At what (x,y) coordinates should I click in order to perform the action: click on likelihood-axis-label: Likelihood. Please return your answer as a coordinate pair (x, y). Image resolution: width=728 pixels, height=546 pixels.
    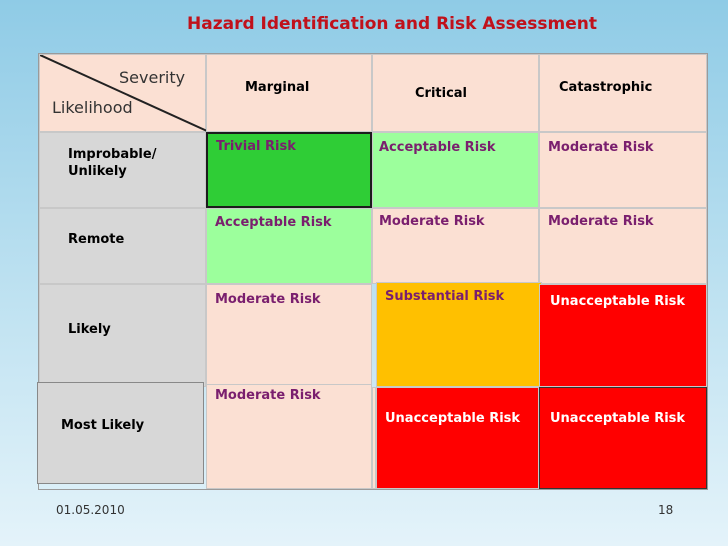
    Looking at the image, I should click on (92, 107).